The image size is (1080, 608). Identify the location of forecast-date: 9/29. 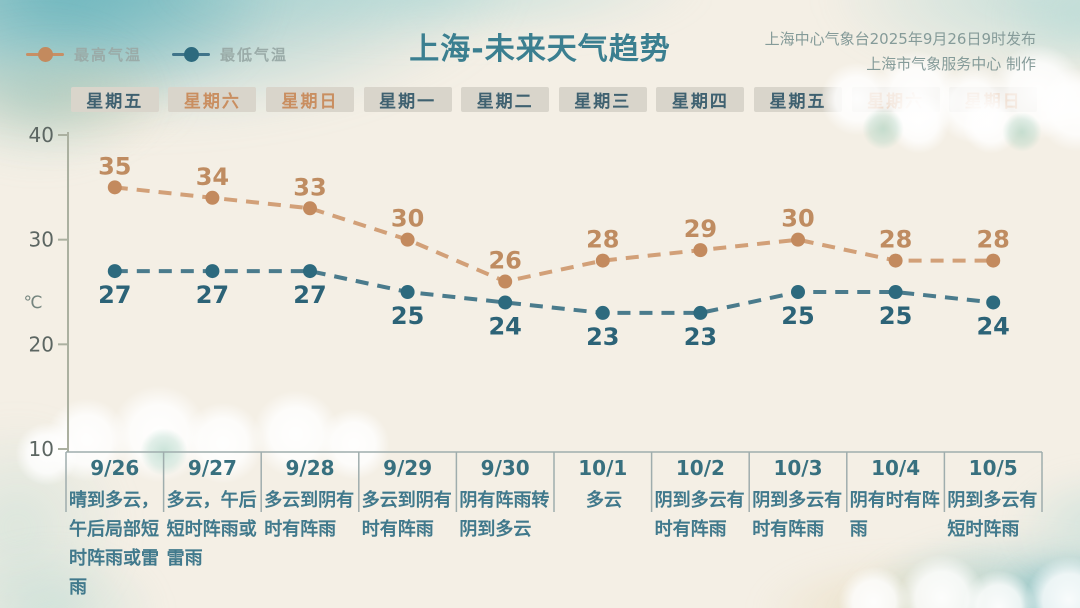
(408, 468).